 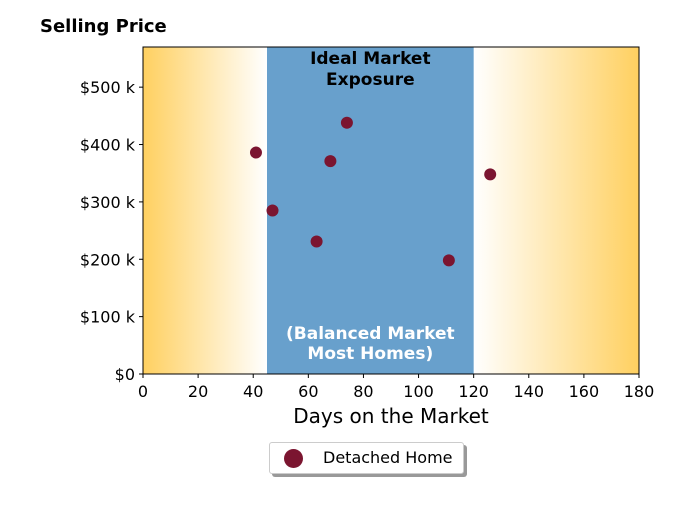 What do you see at coordinates (370, 59) in the screenshot?
I see `annotation-top-line1: Ideal Market` at bounding box center [370, 59].